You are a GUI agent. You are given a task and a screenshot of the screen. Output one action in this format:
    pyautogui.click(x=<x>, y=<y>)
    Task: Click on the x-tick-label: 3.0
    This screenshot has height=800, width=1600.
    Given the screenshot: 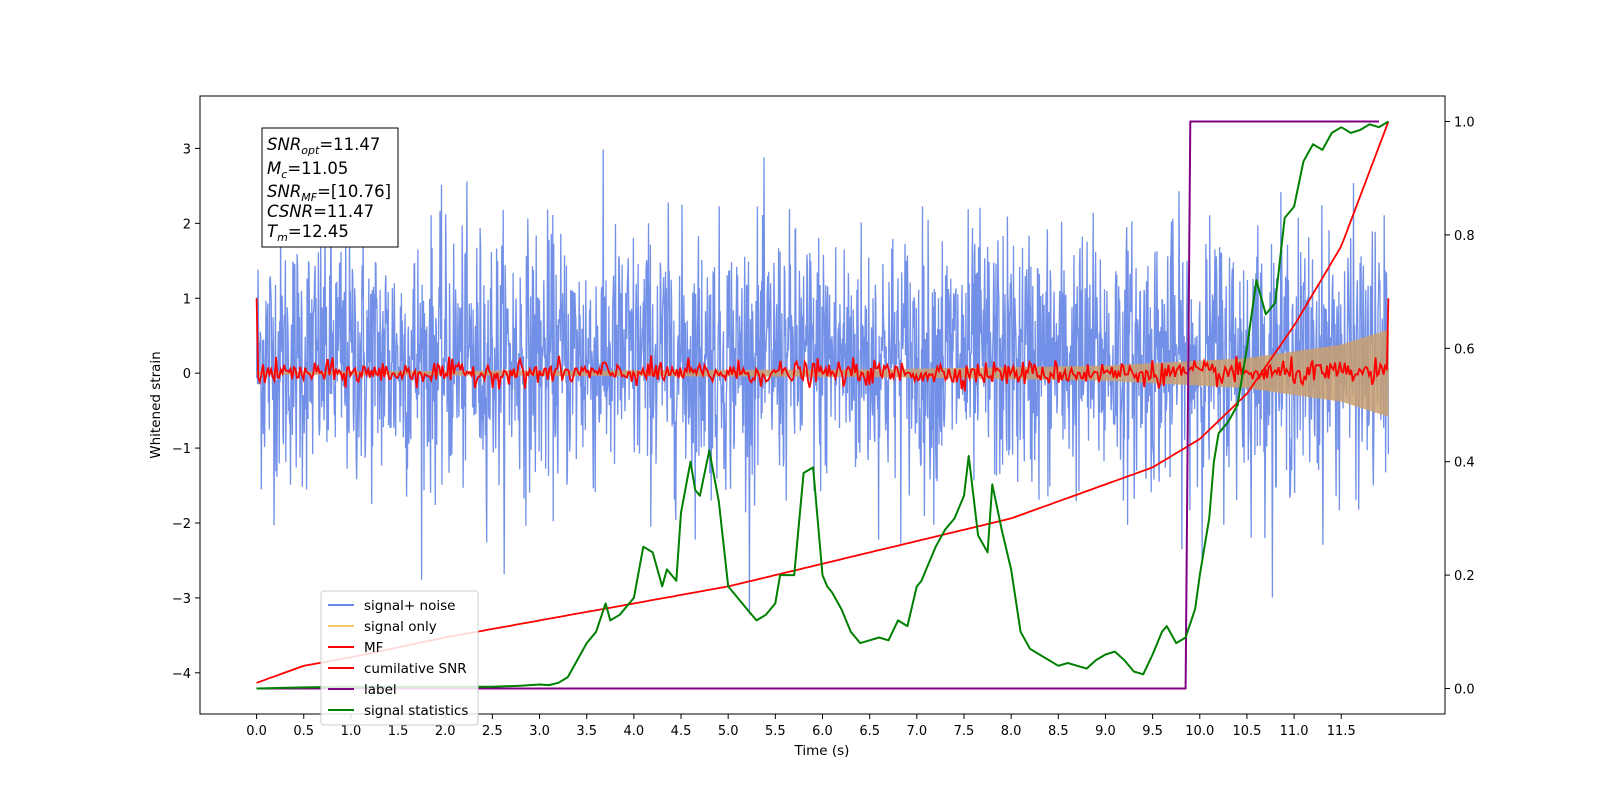 What is the action you would take?
    pyautogui.click(x=539, y=731)
    